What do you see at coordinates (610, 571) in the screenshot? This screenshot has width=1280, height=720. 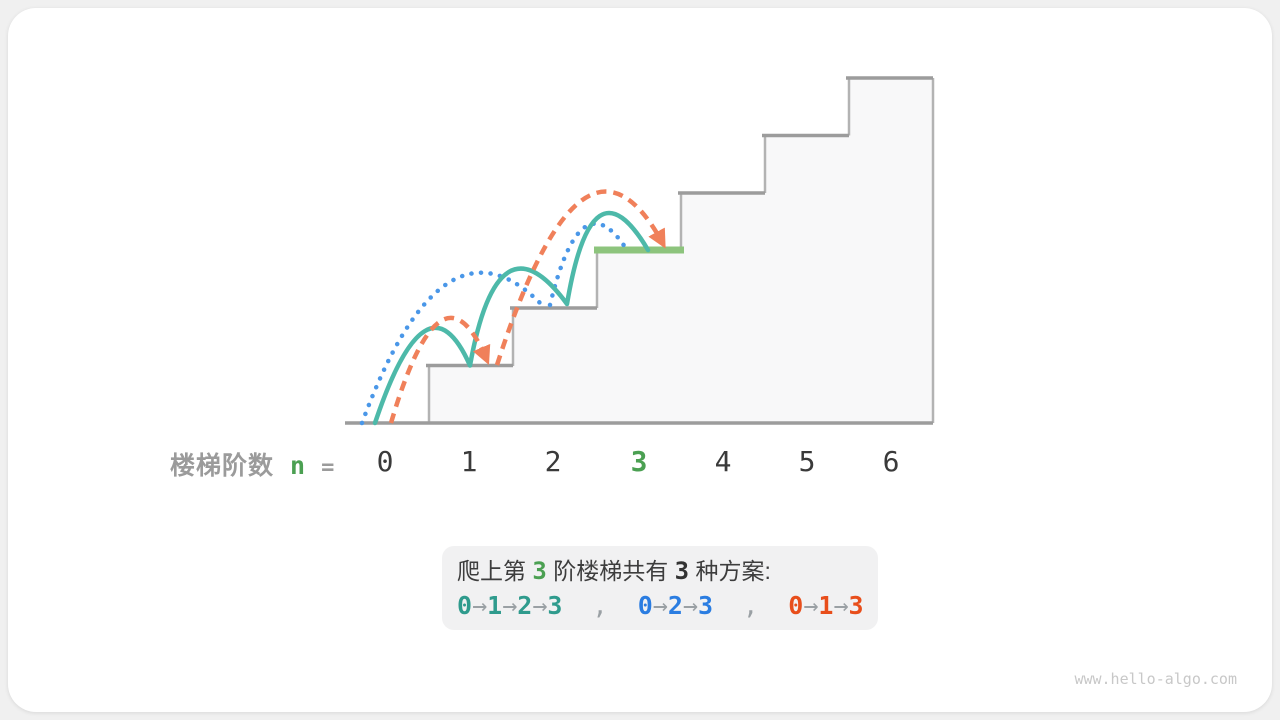 I see `caption-segment: 阶楼梯共有` at bounding box center [610, 571].